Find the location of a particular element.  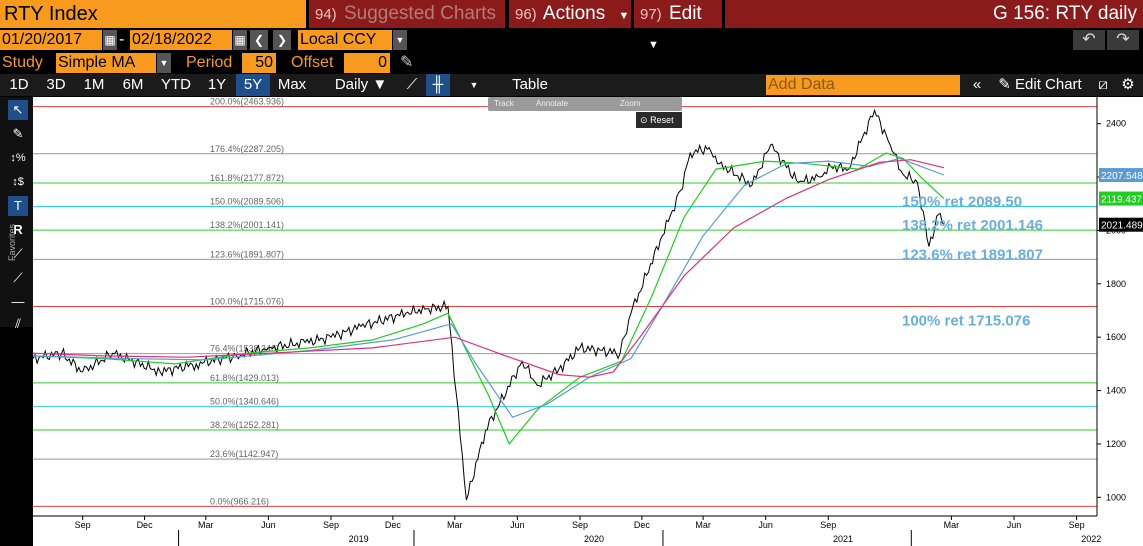

period-tab-max: Max is located at coordinates (292, 84).